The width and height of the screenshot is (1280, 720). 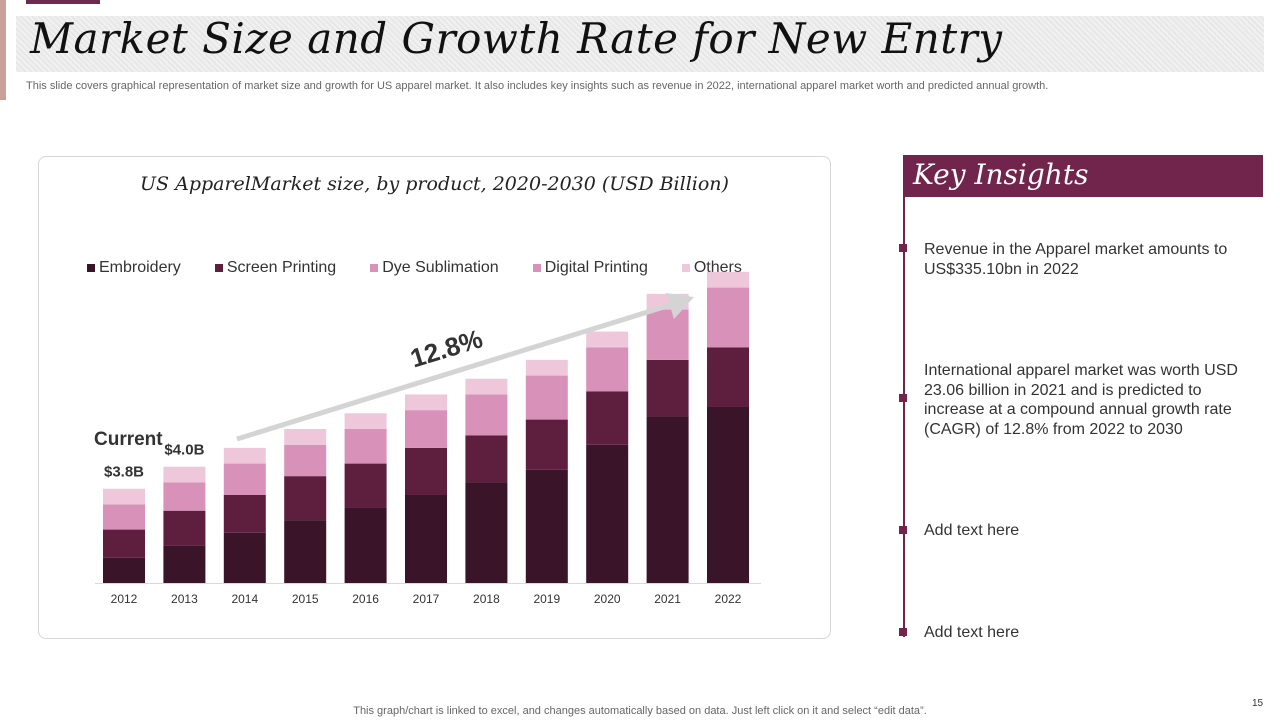 What do you see at coordinates (128, 439) in the screenshot?
I see `current-annotation: Current` at bounding box center [128, 439].